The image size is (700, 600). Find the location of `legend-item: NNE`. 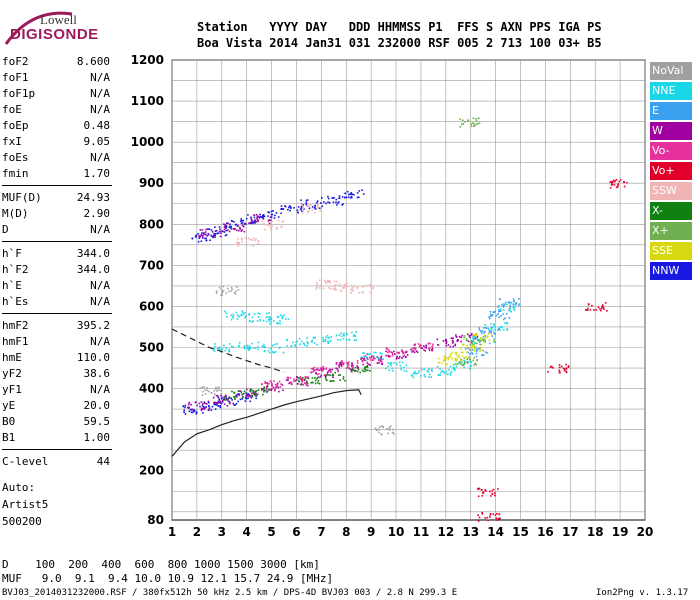

legend-item: NNE is located at coordinates (671, 91).